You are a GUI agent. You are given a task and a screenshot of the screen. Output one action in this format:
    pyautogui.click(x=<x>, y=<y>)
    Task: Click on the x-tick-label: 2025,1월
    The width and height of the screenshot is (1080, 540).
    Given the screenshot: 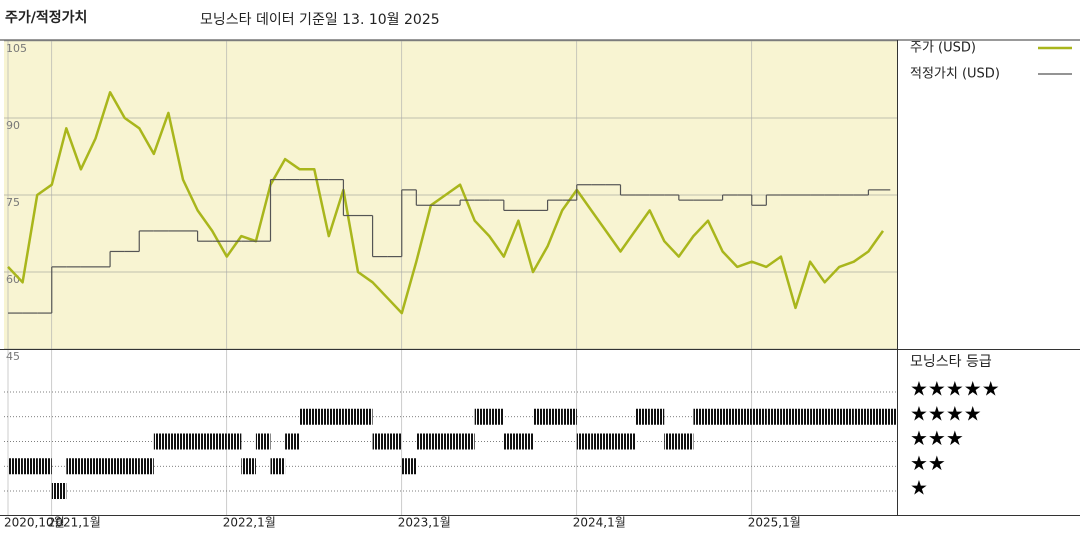 What is the action you would take?
    pyautogui.click(x=774, y=523)
    